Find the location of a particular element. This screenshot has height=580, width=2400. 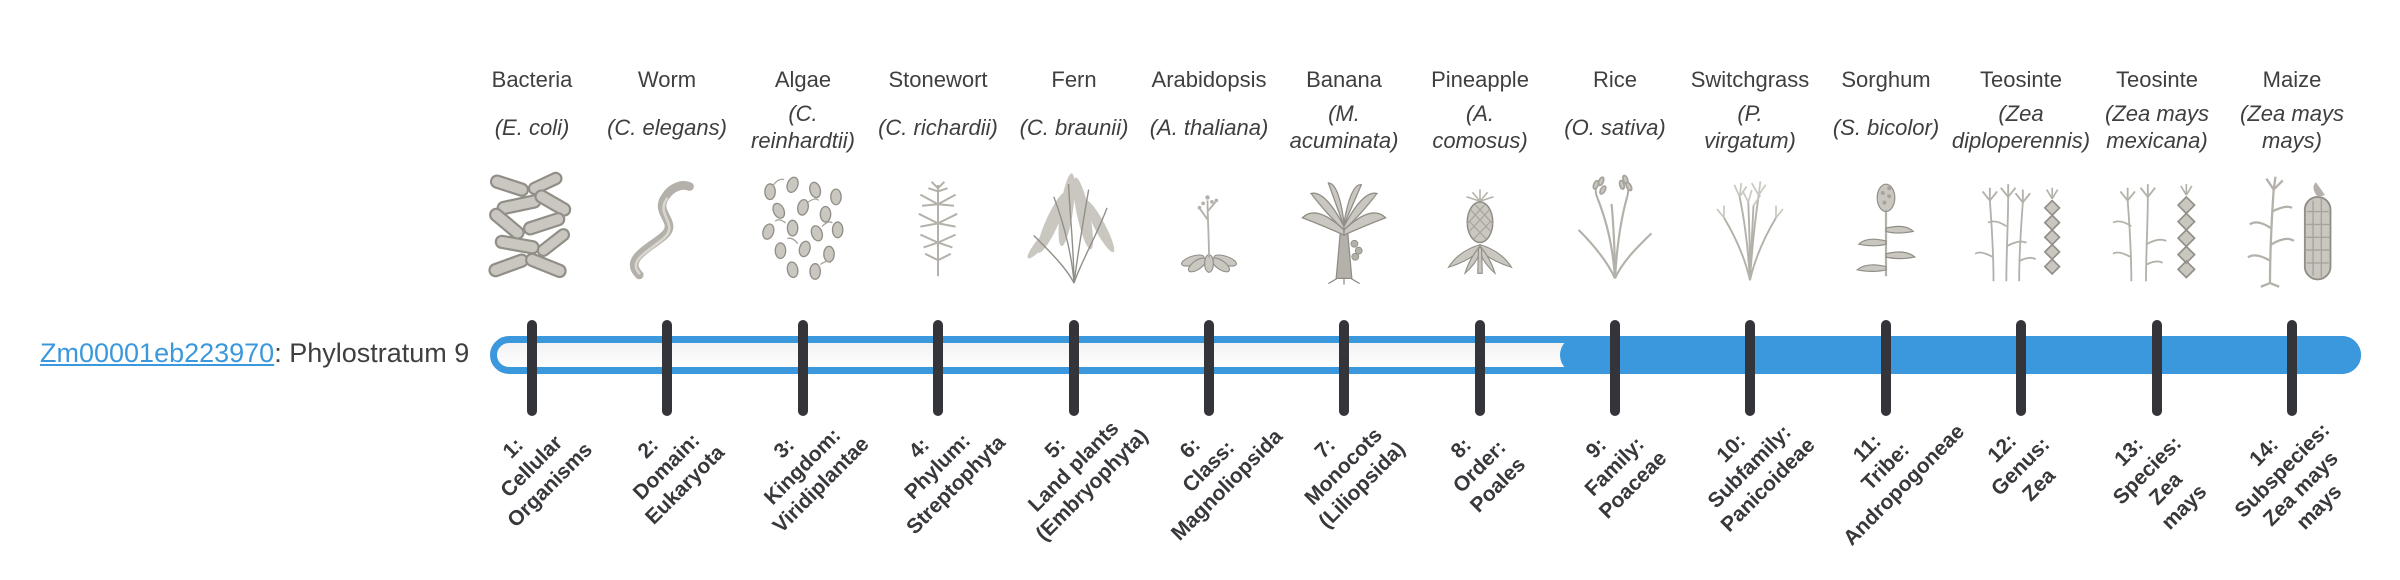

species-scientific-name: (O. sativa) is located at coordinates (1615, 127).